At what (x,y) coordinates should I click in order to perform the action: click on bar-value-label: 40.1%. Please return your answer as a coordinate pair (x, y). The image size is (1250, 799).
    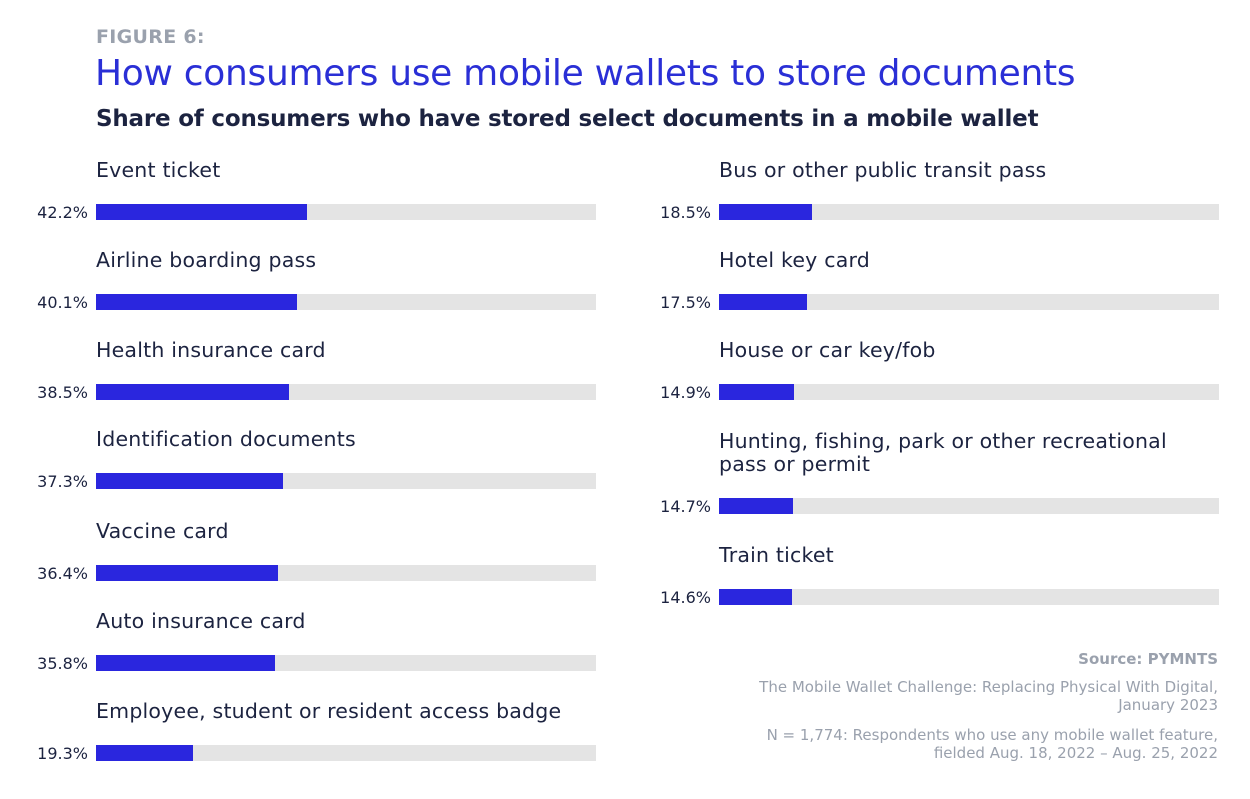
    Looking at the image, I should click on (62, 302).